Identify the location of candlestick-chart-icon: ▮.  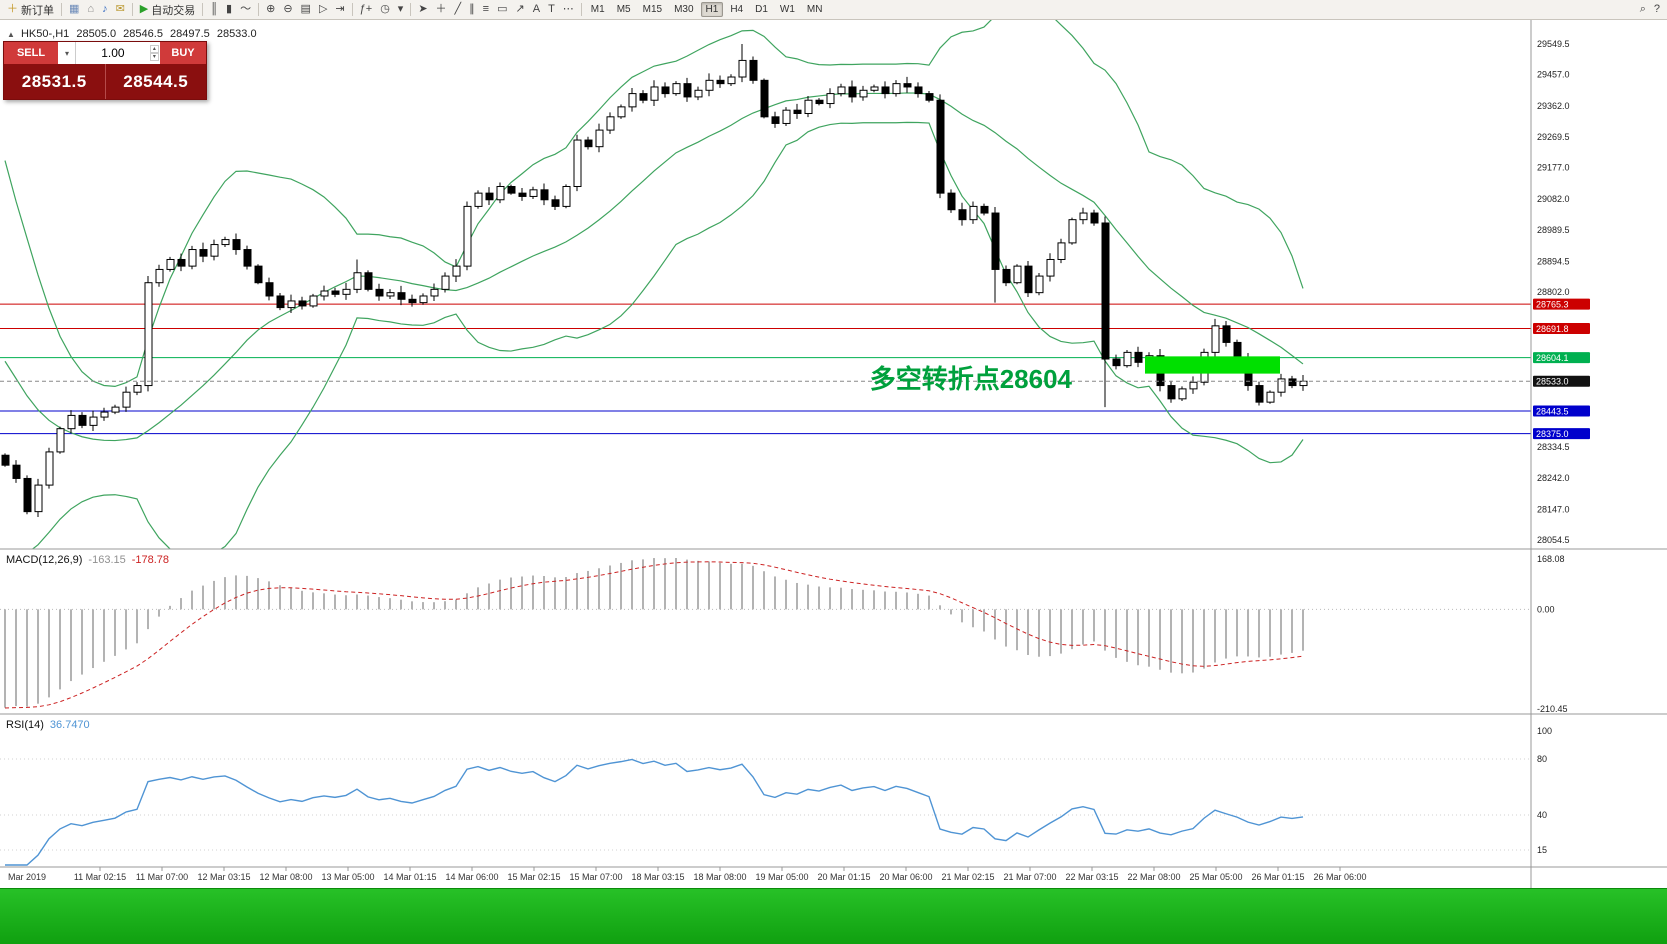
(229, 9).